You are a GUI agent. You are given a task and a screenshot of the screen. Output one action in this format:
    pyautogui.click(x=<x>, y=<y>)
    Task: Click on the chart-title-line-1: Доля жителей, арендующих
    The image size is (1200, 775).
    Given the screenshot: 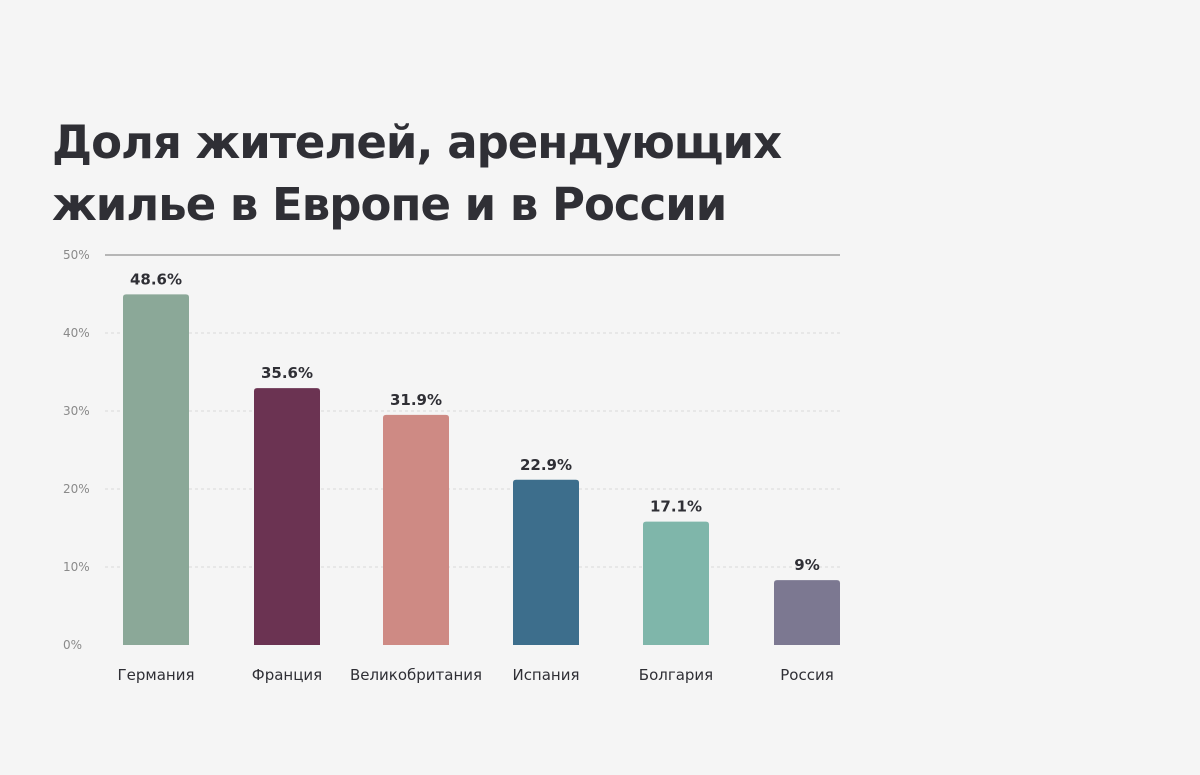 What is the action you would take?
    pyautogui.click(x=417, y=142)
    